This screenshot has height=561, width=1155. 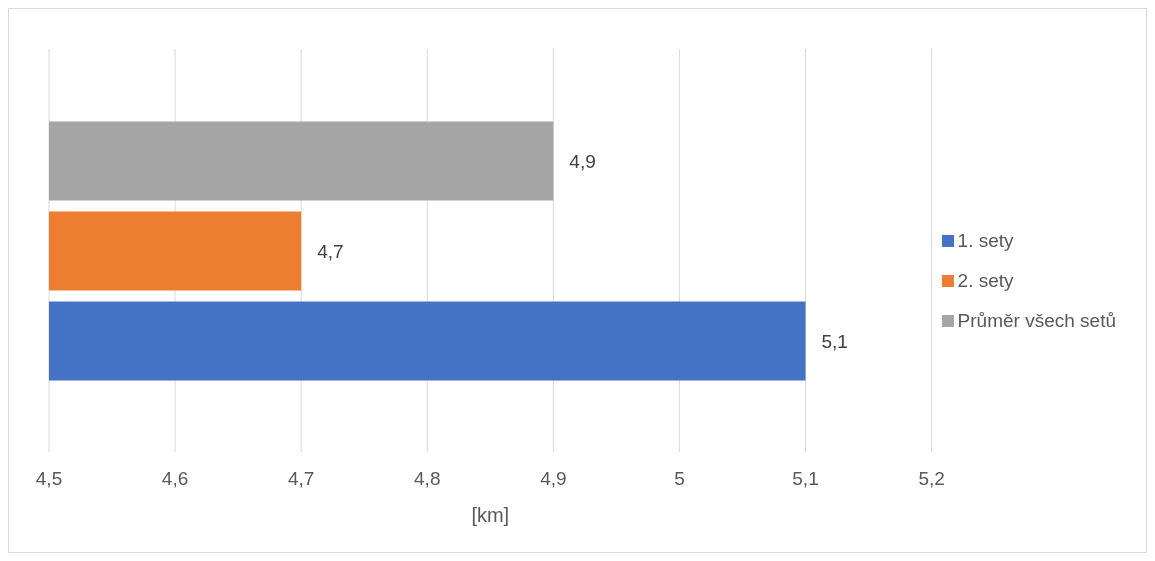 What do you see at coordinates (330, 251) in the screenshot?
I see `data-label: 4,7` at bounding box center [330, 251].